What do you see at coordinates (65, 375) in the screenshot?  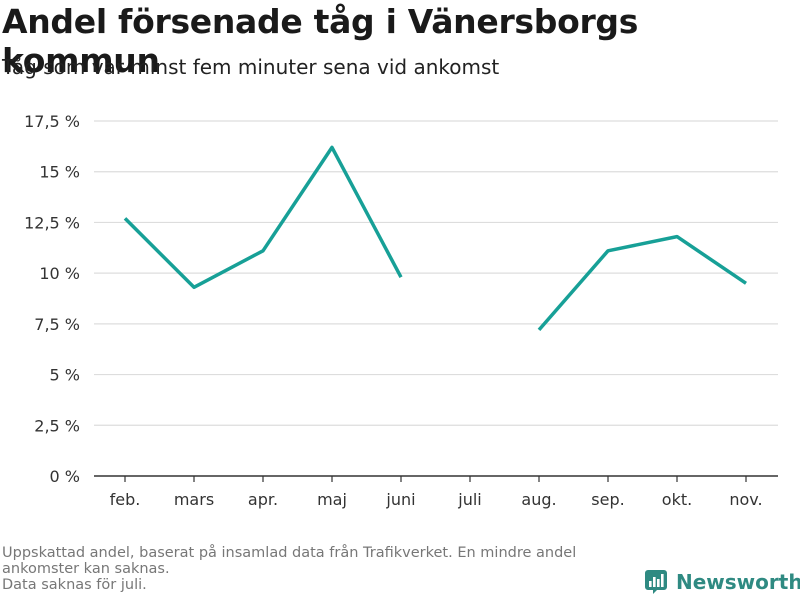 I see `y-tick-label: 5 %` at bounding box center [65, 375].